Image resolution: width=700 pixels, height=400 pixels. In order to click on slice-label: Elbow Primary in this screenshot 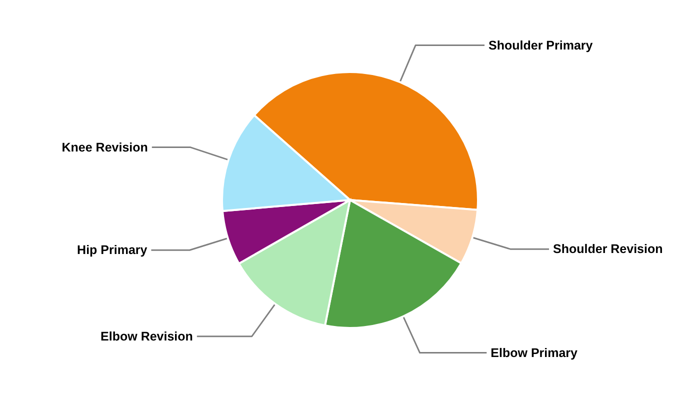, I will do `click(534, 353)`.